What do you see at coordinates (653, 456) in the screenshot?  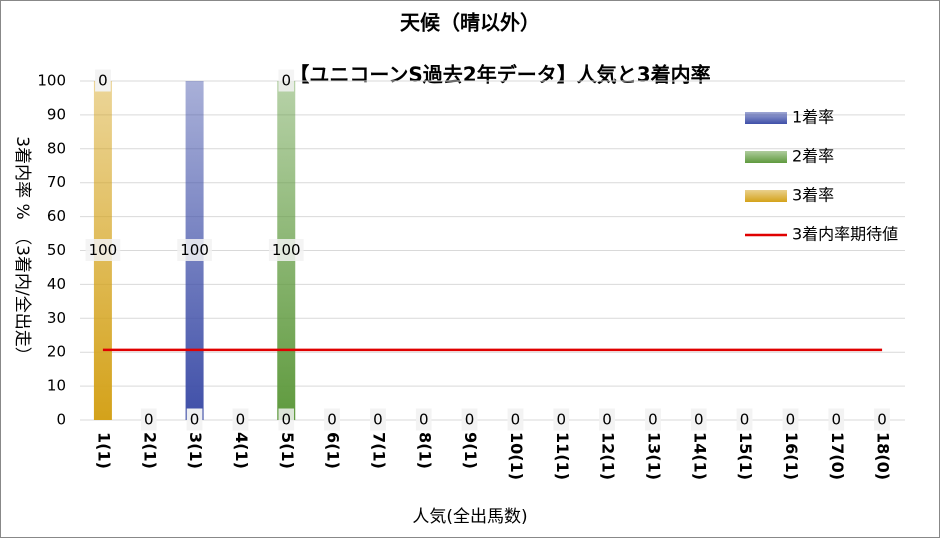 I see `x-tick-label: 13(1)` at bounding box center [653, 456].